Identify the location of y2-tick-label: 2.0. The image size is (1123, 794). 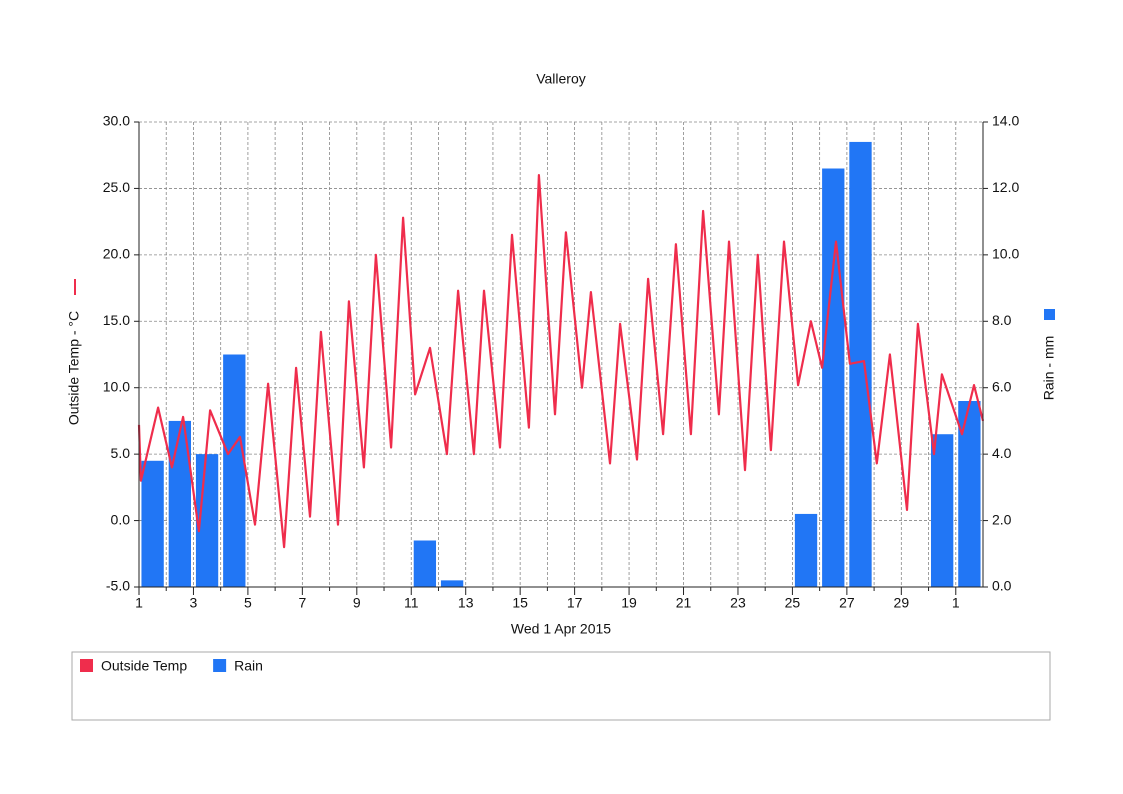
(1002, 519).